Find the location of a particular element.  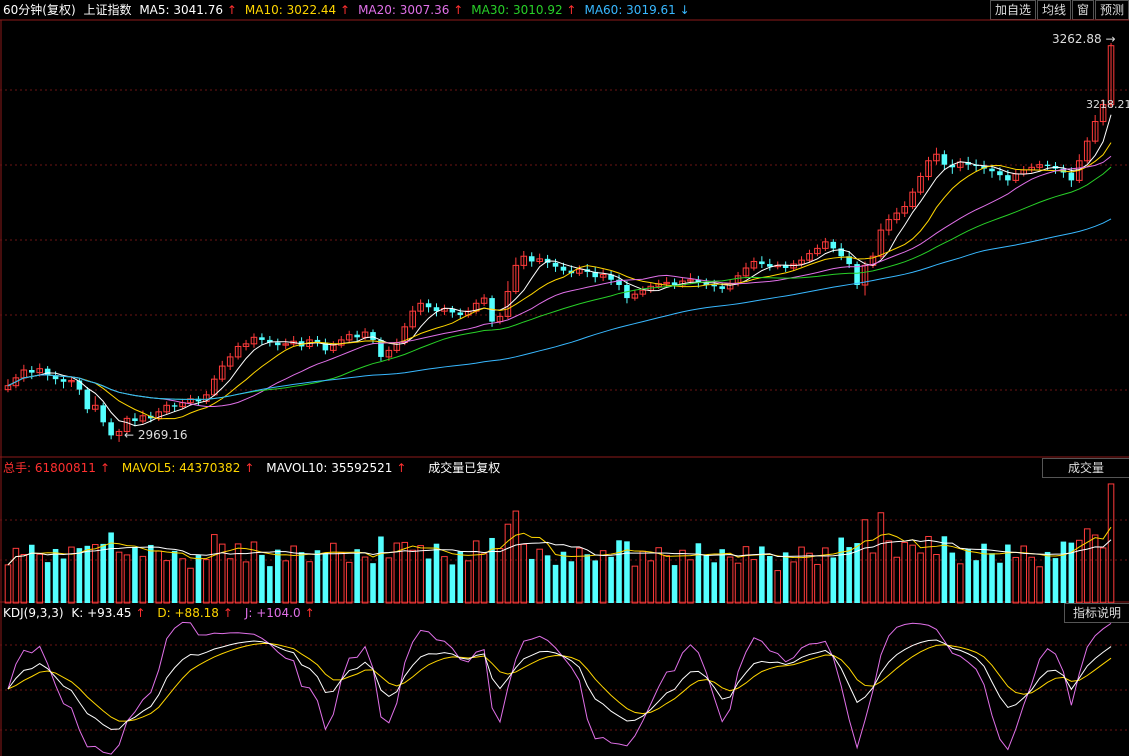

volume-note: 成交量已复权 is located at coordinates (464, 468).